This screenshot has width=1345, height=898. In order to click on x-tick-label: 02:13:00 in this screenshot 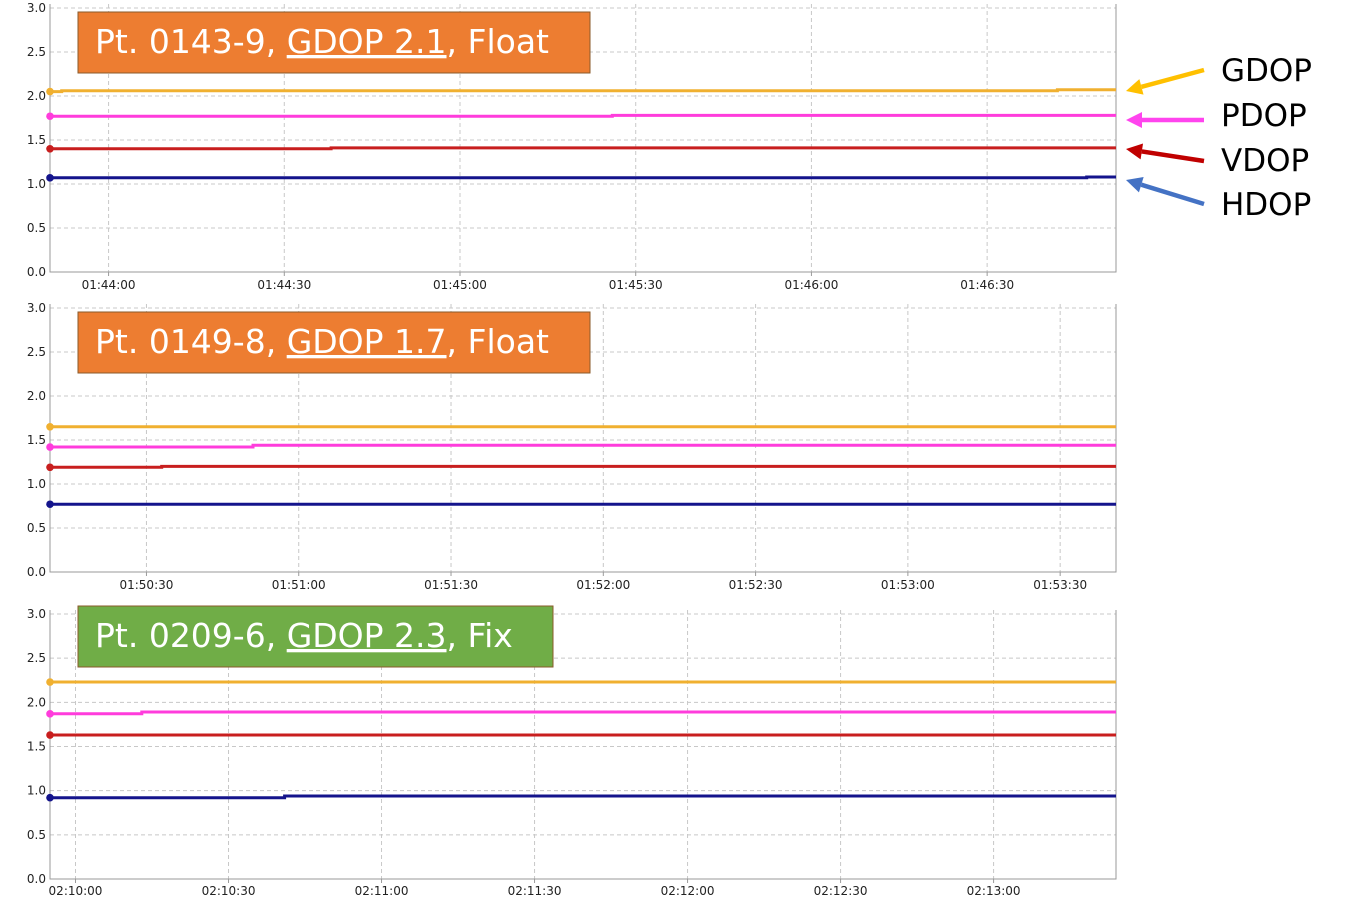, I will do `click(994, 891)`.